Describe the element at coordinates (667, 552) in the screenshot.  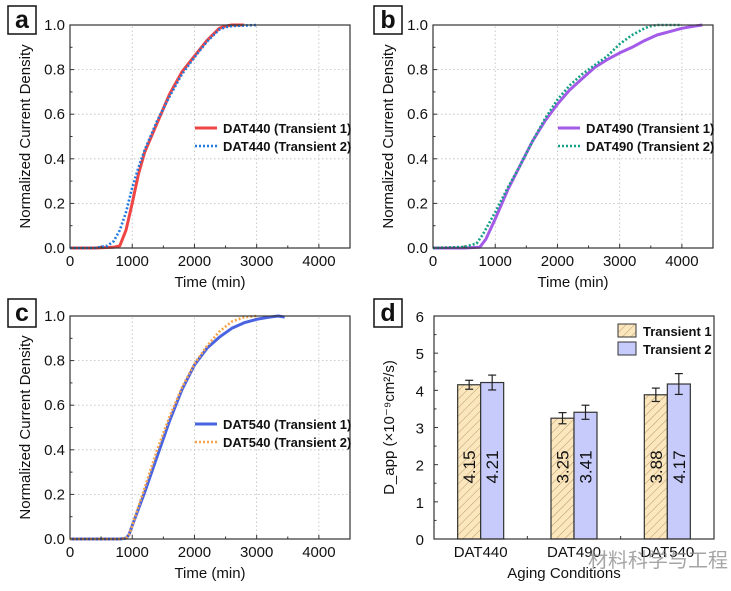
I see `x-tick-label: DAT540` at that location.